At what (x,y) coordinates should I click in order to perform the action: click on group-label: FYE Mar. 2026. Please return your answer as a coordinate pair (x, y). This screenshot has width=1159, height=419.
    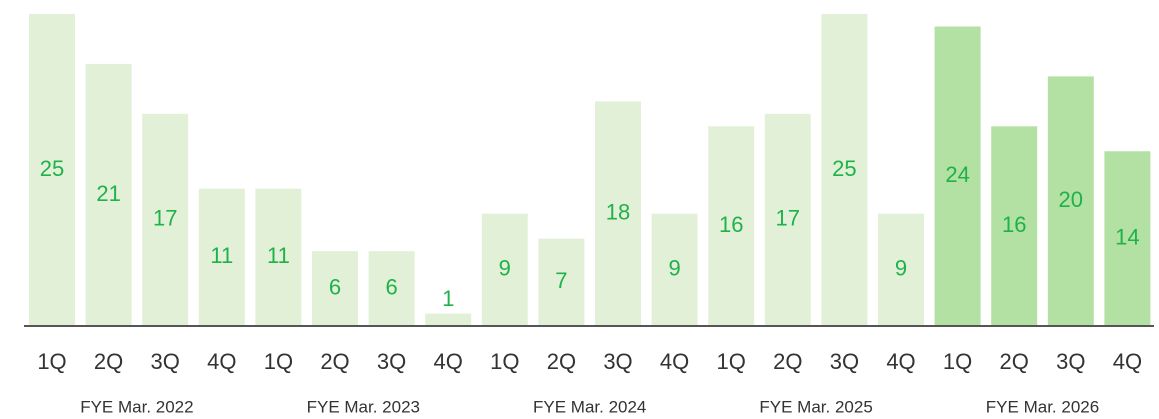
    Looking at the image, I should click on (1042, 406).